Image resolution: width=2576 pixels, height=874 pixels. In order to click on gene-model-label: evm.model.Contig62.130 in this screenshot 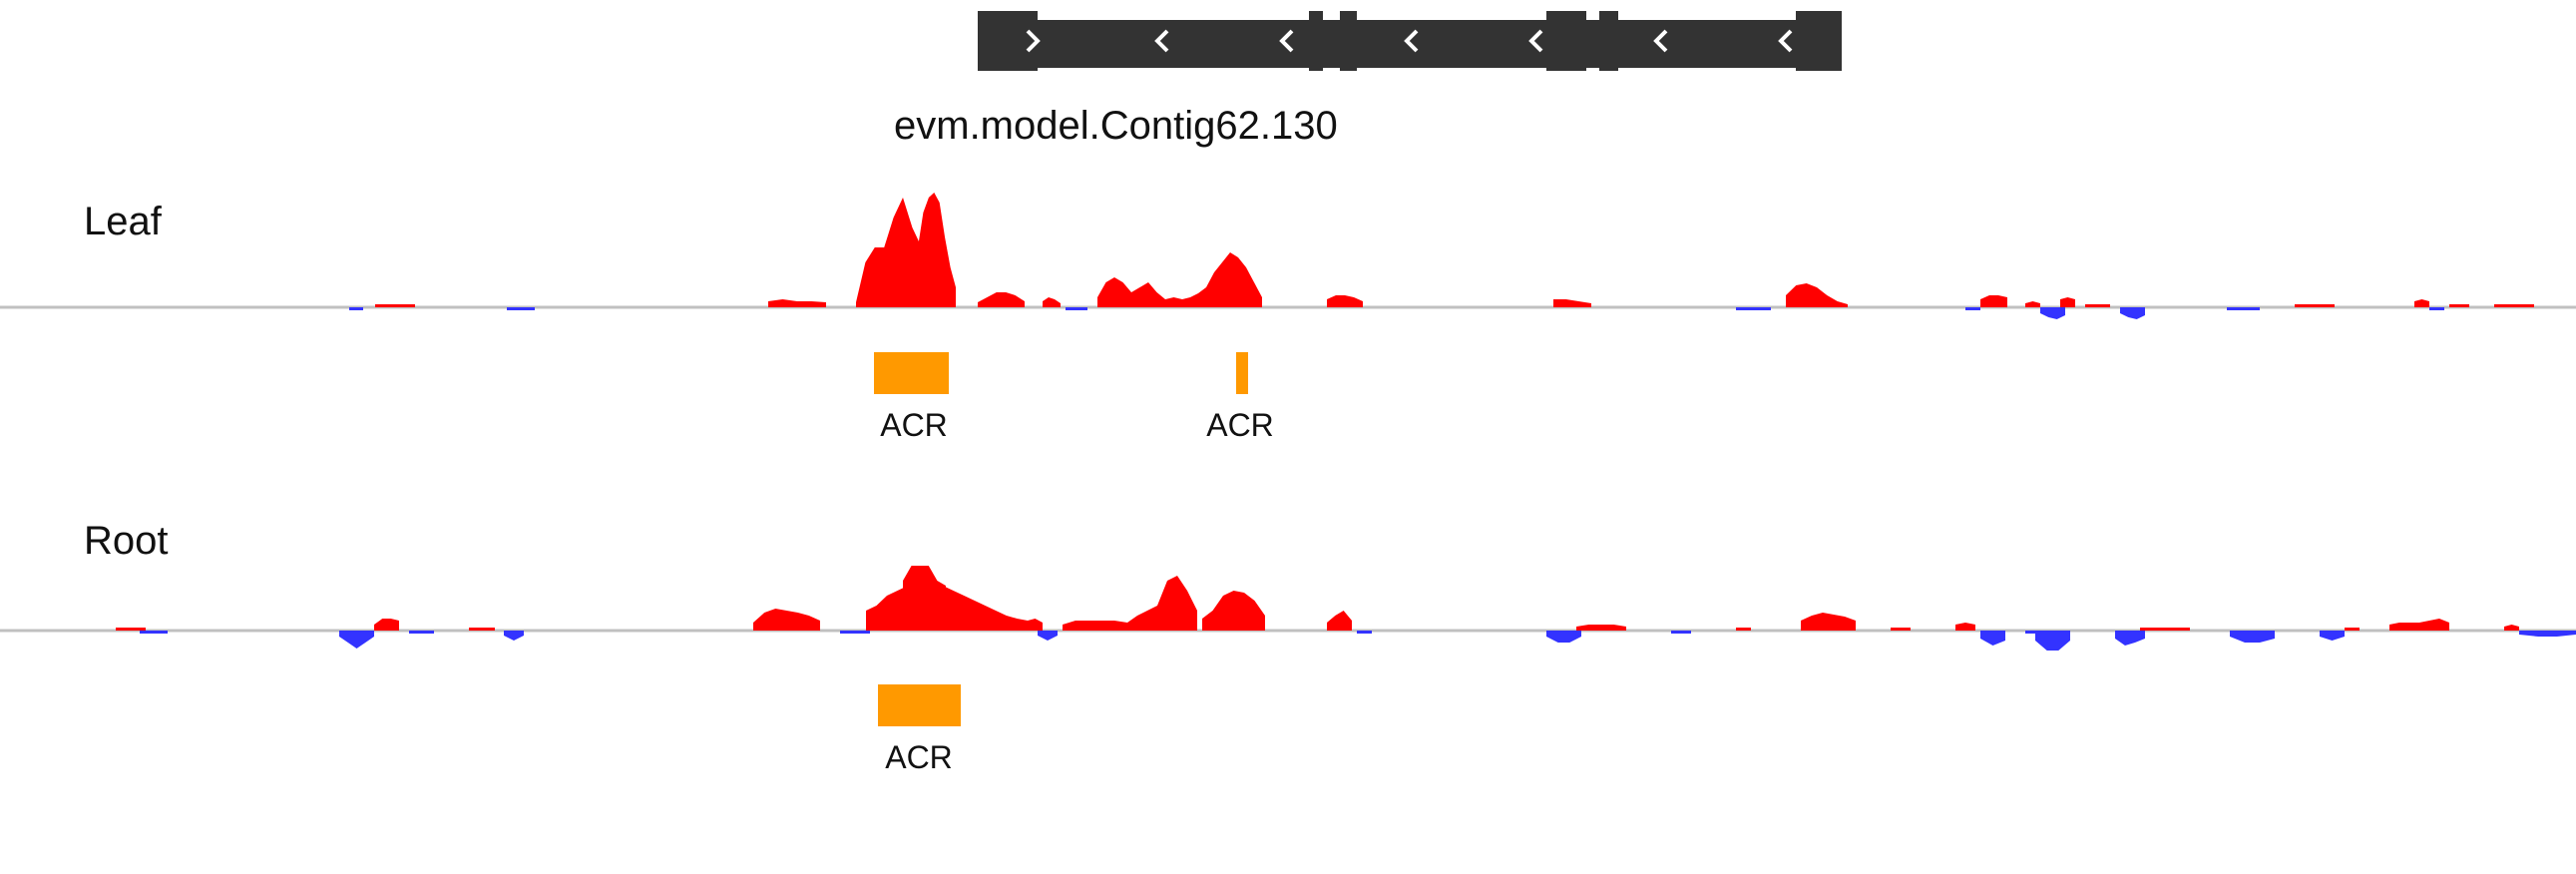, I will do `click(1116, 126)`.